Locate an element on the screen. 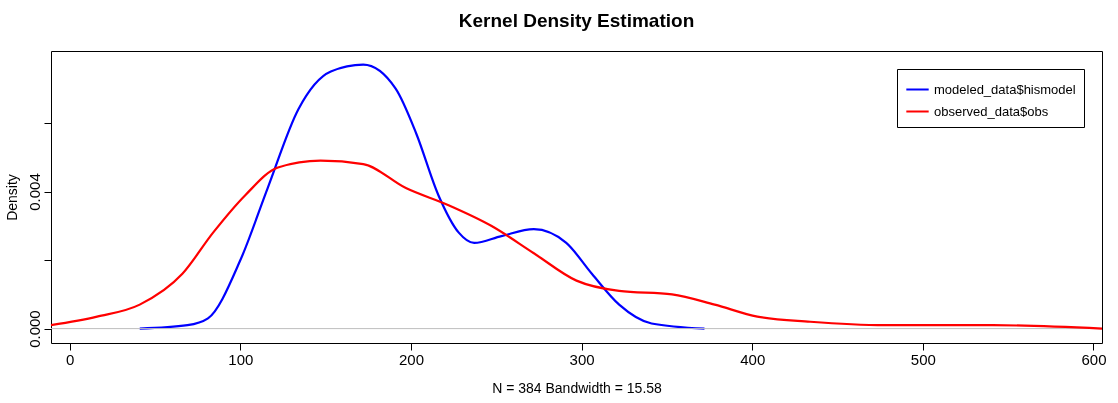  y-tick-label: 0.004 is located at coordinates (34, 192).